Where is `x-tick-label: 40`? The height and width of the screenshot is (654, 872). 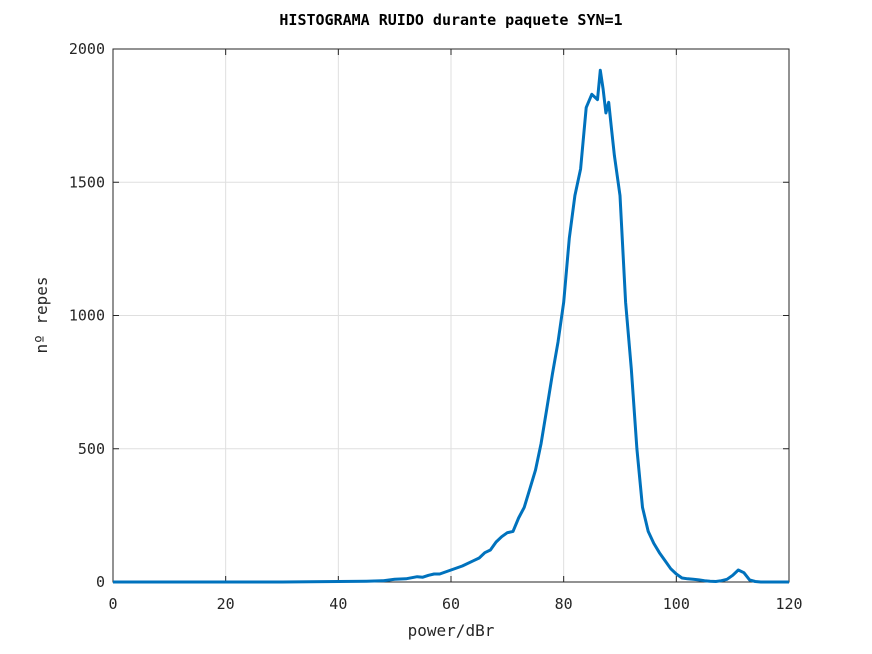 x-tick-label: 40 is located at coordinates (338, 604).